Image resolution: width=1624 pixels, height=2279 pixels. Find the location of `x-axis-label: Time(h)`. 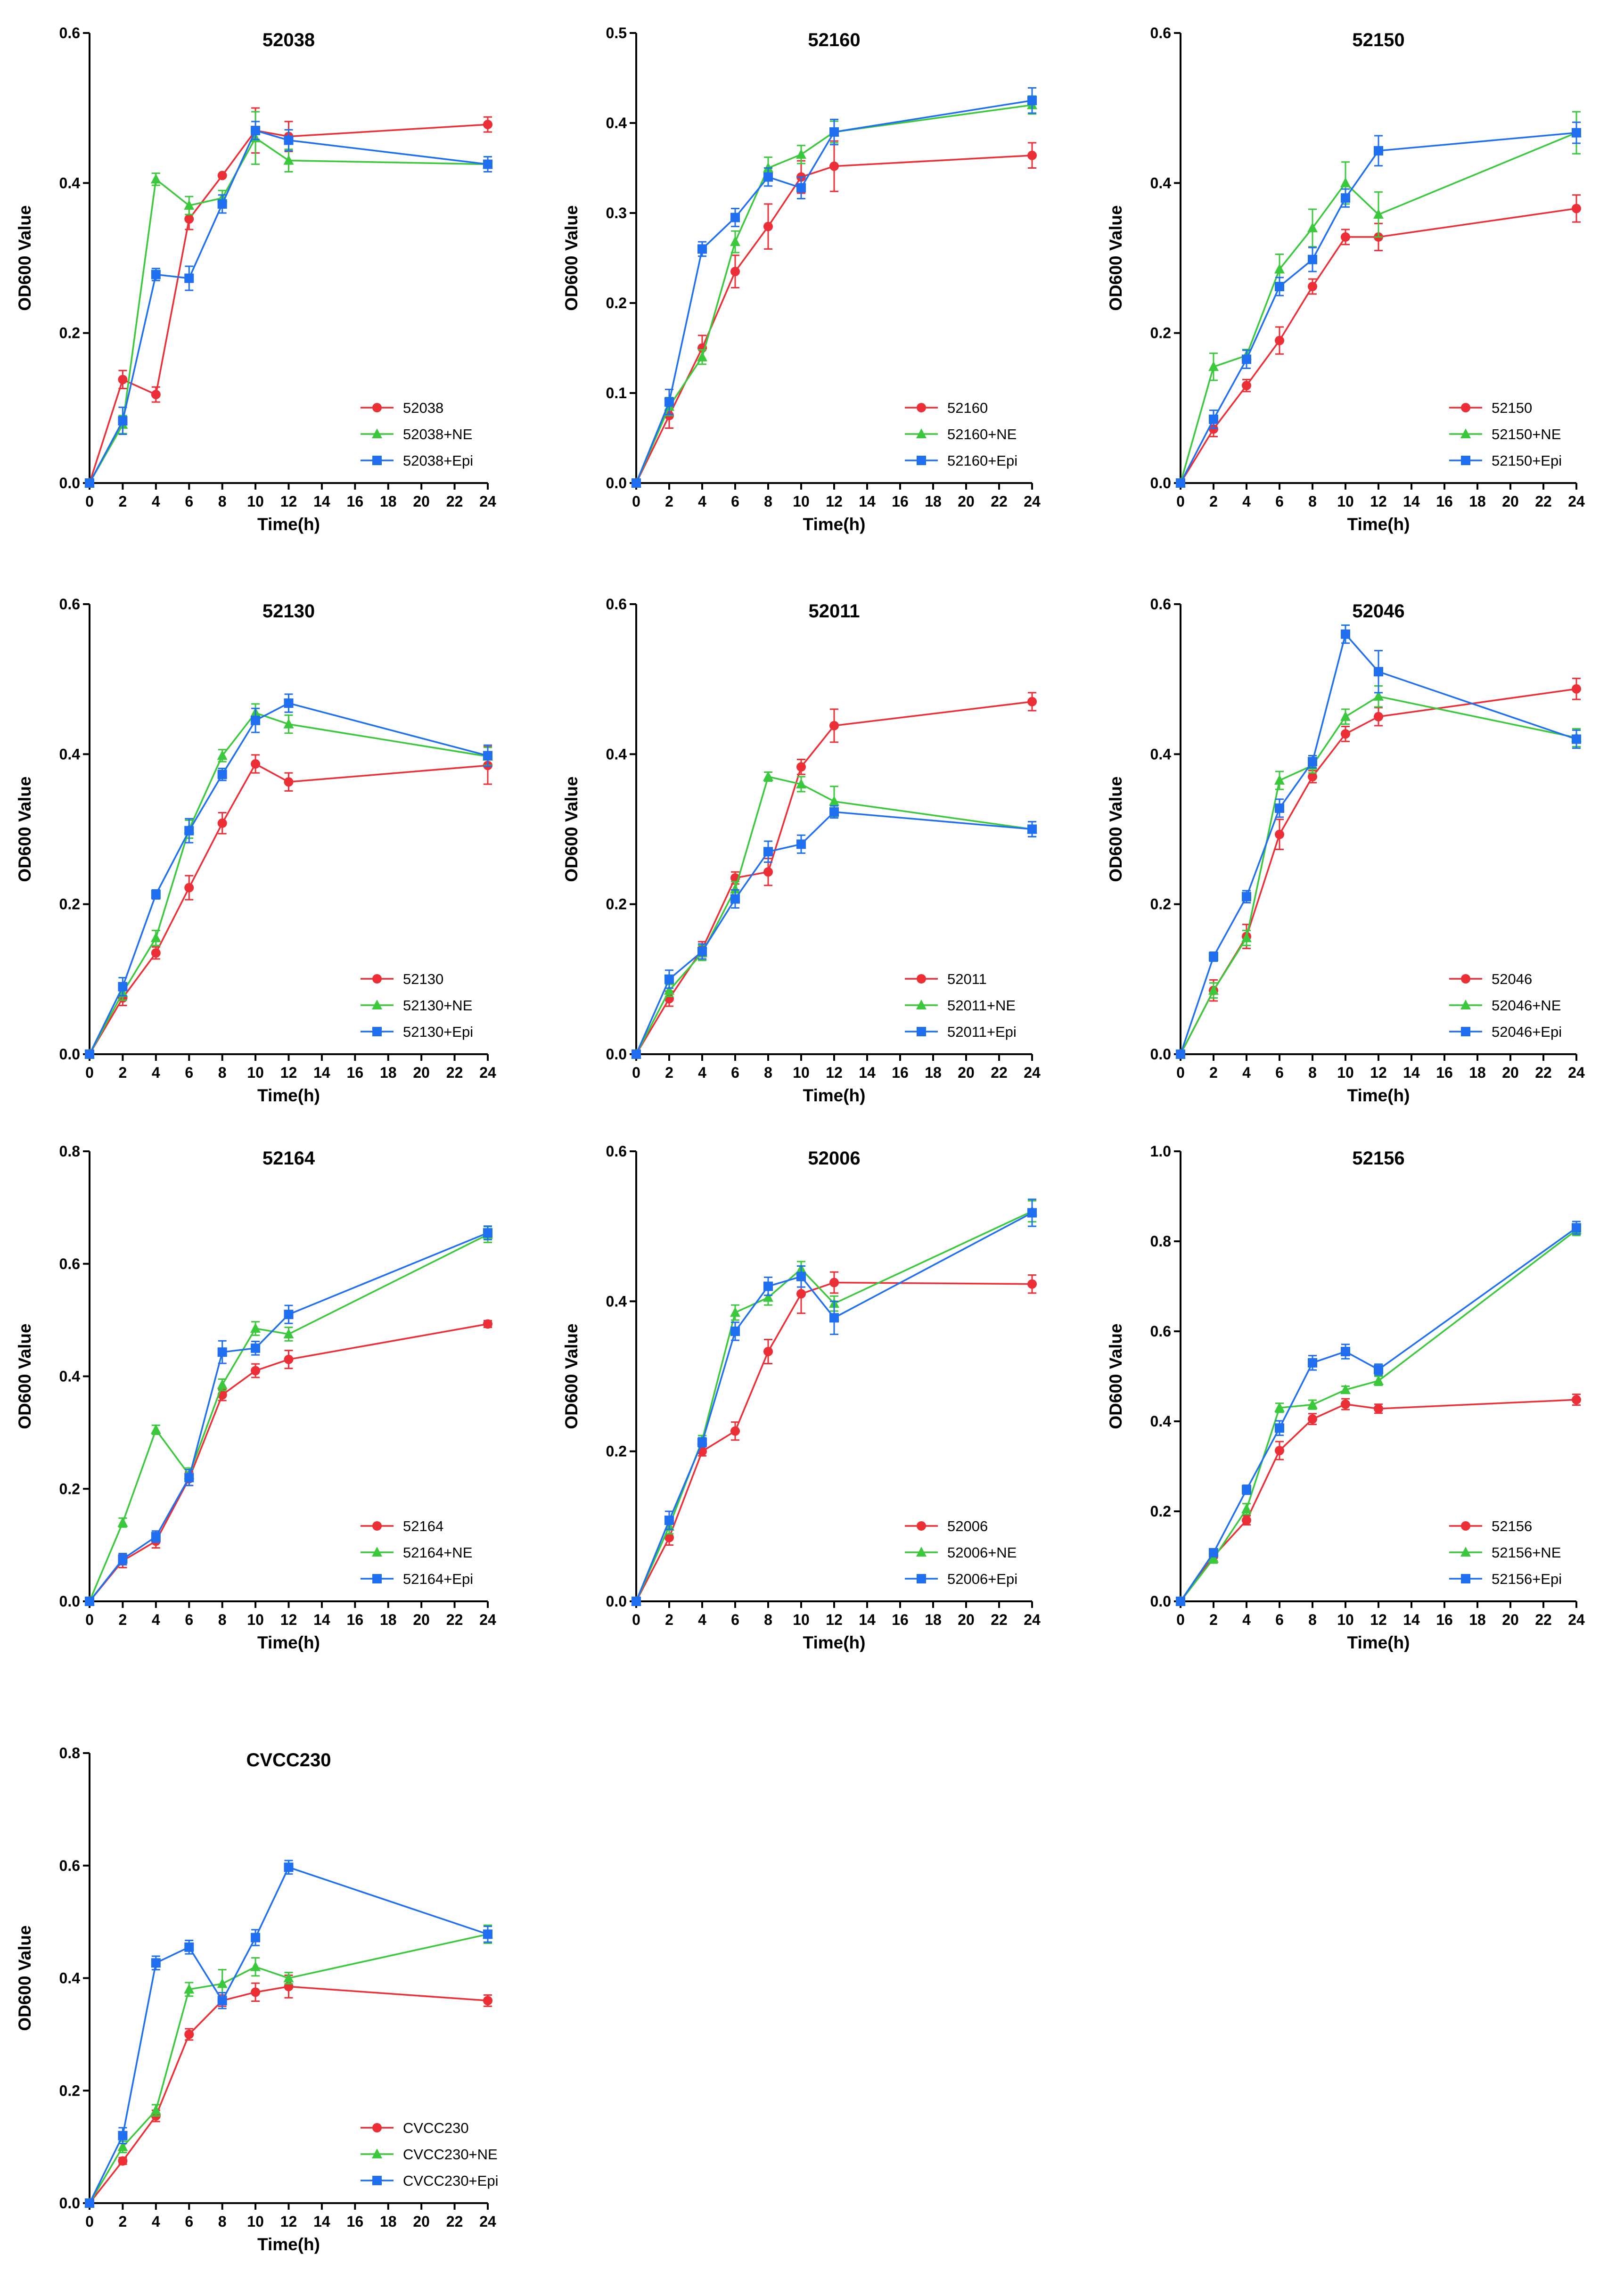

x-axis-label: Time(h) is located at coordinates (834, 1642).